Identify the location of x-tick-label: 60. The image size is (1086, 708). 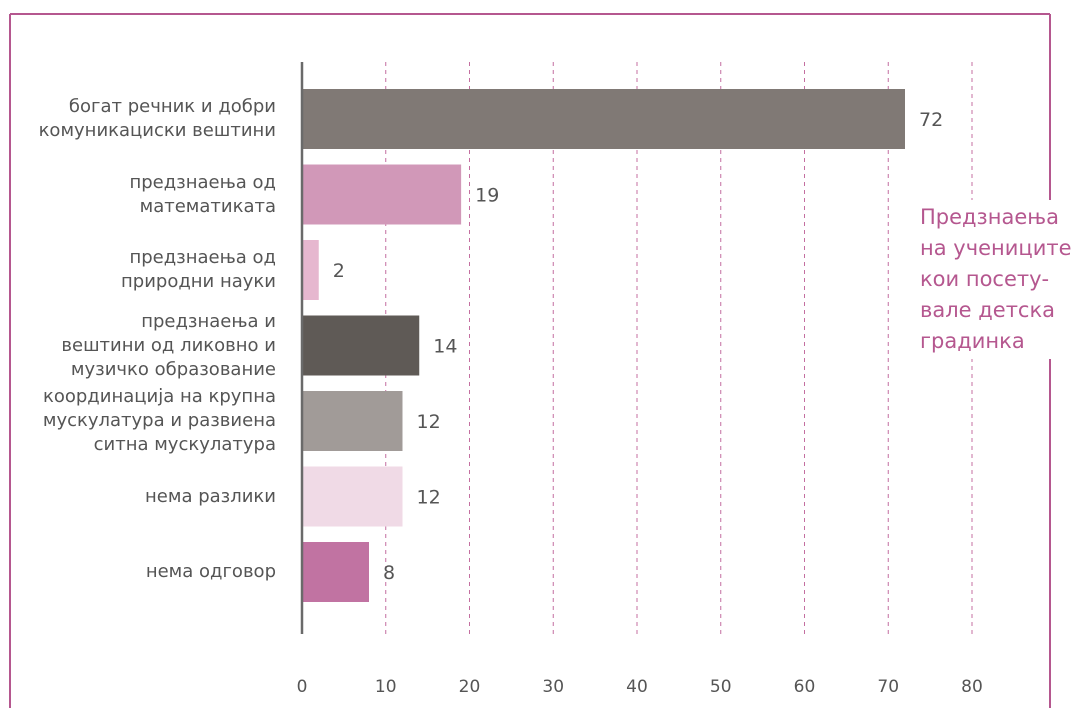
(805, 687).